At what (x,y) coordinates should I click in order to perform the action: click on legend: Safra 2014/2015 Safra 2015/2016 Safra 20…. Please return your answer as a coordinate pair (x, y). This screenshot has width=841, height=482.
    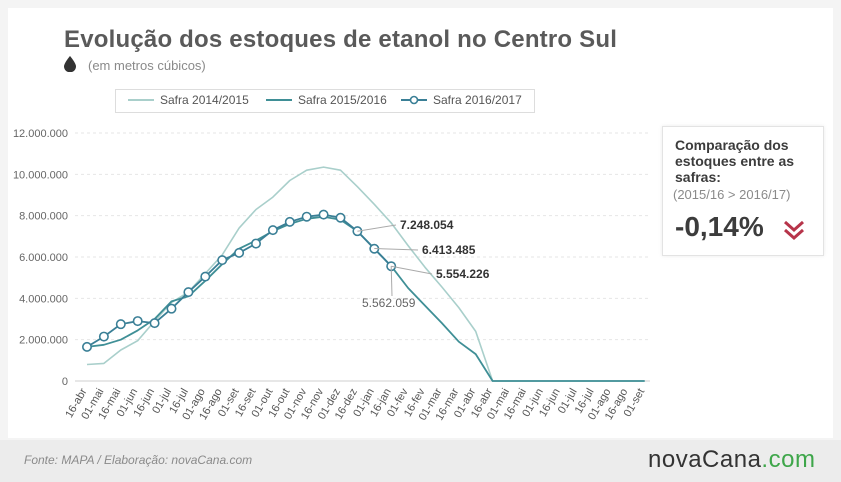
    Looking at the image, I should click on (325, 101).